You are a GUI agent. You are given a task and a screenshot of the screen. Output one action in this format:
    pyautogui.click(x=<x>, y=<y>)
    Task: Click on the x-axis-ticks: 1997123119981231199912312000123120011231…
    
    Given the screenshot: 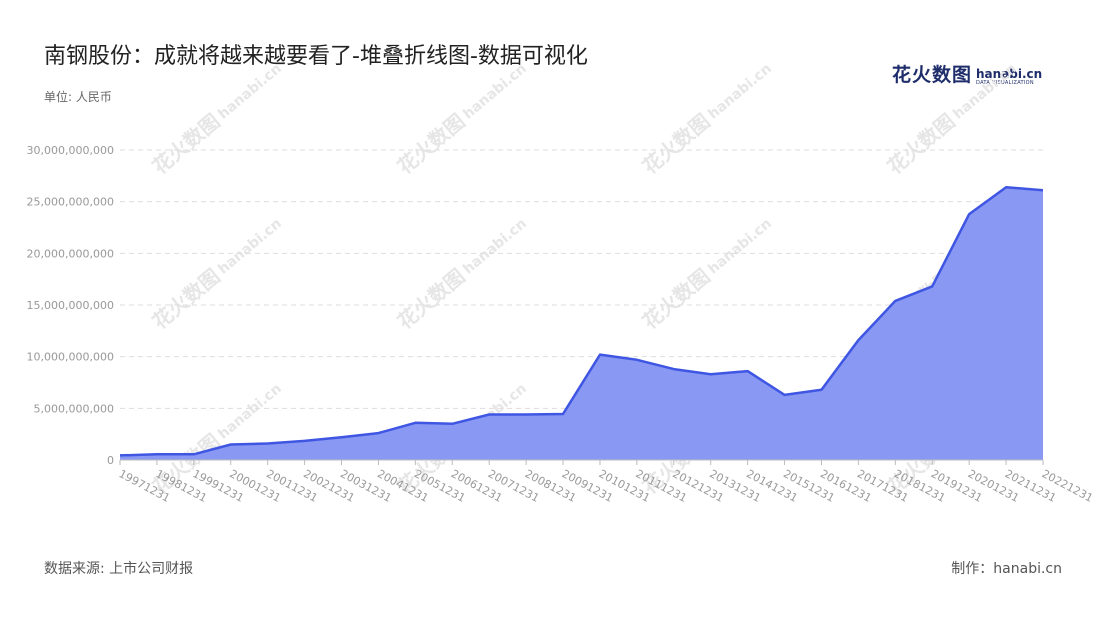 What is the action you would take?
    pyautogui.click(x=606, y=482)
    